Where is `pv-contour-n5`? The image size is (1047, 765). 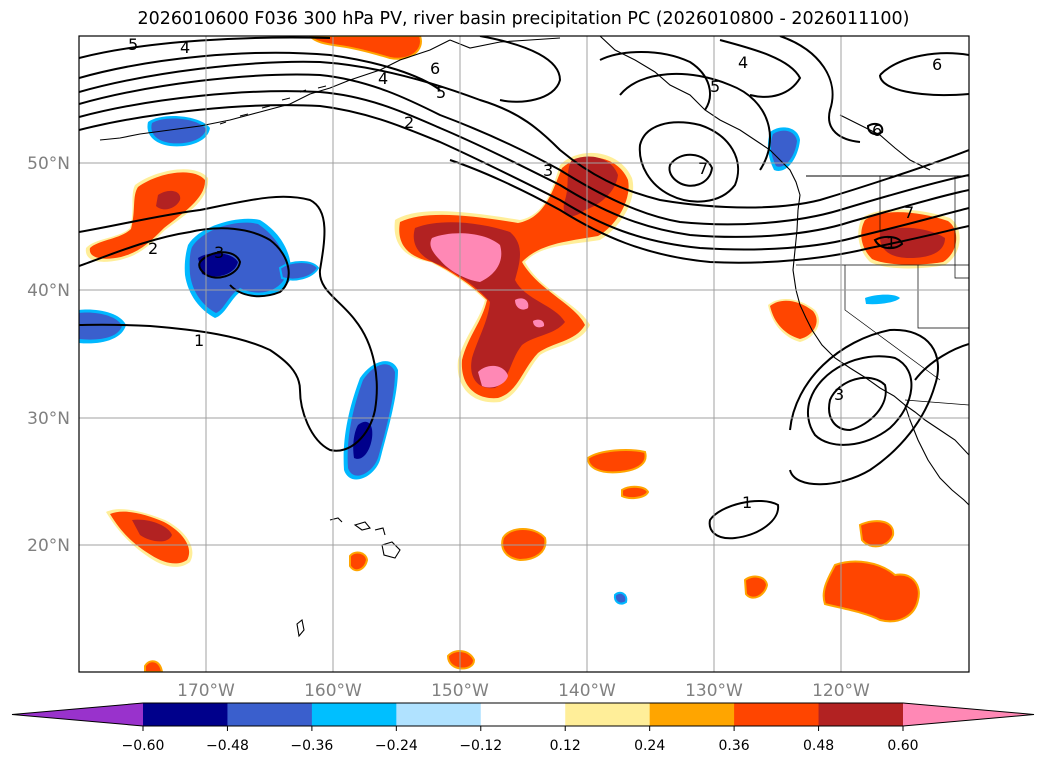 pv-contour-n5 is located at coordinates (695, 121).